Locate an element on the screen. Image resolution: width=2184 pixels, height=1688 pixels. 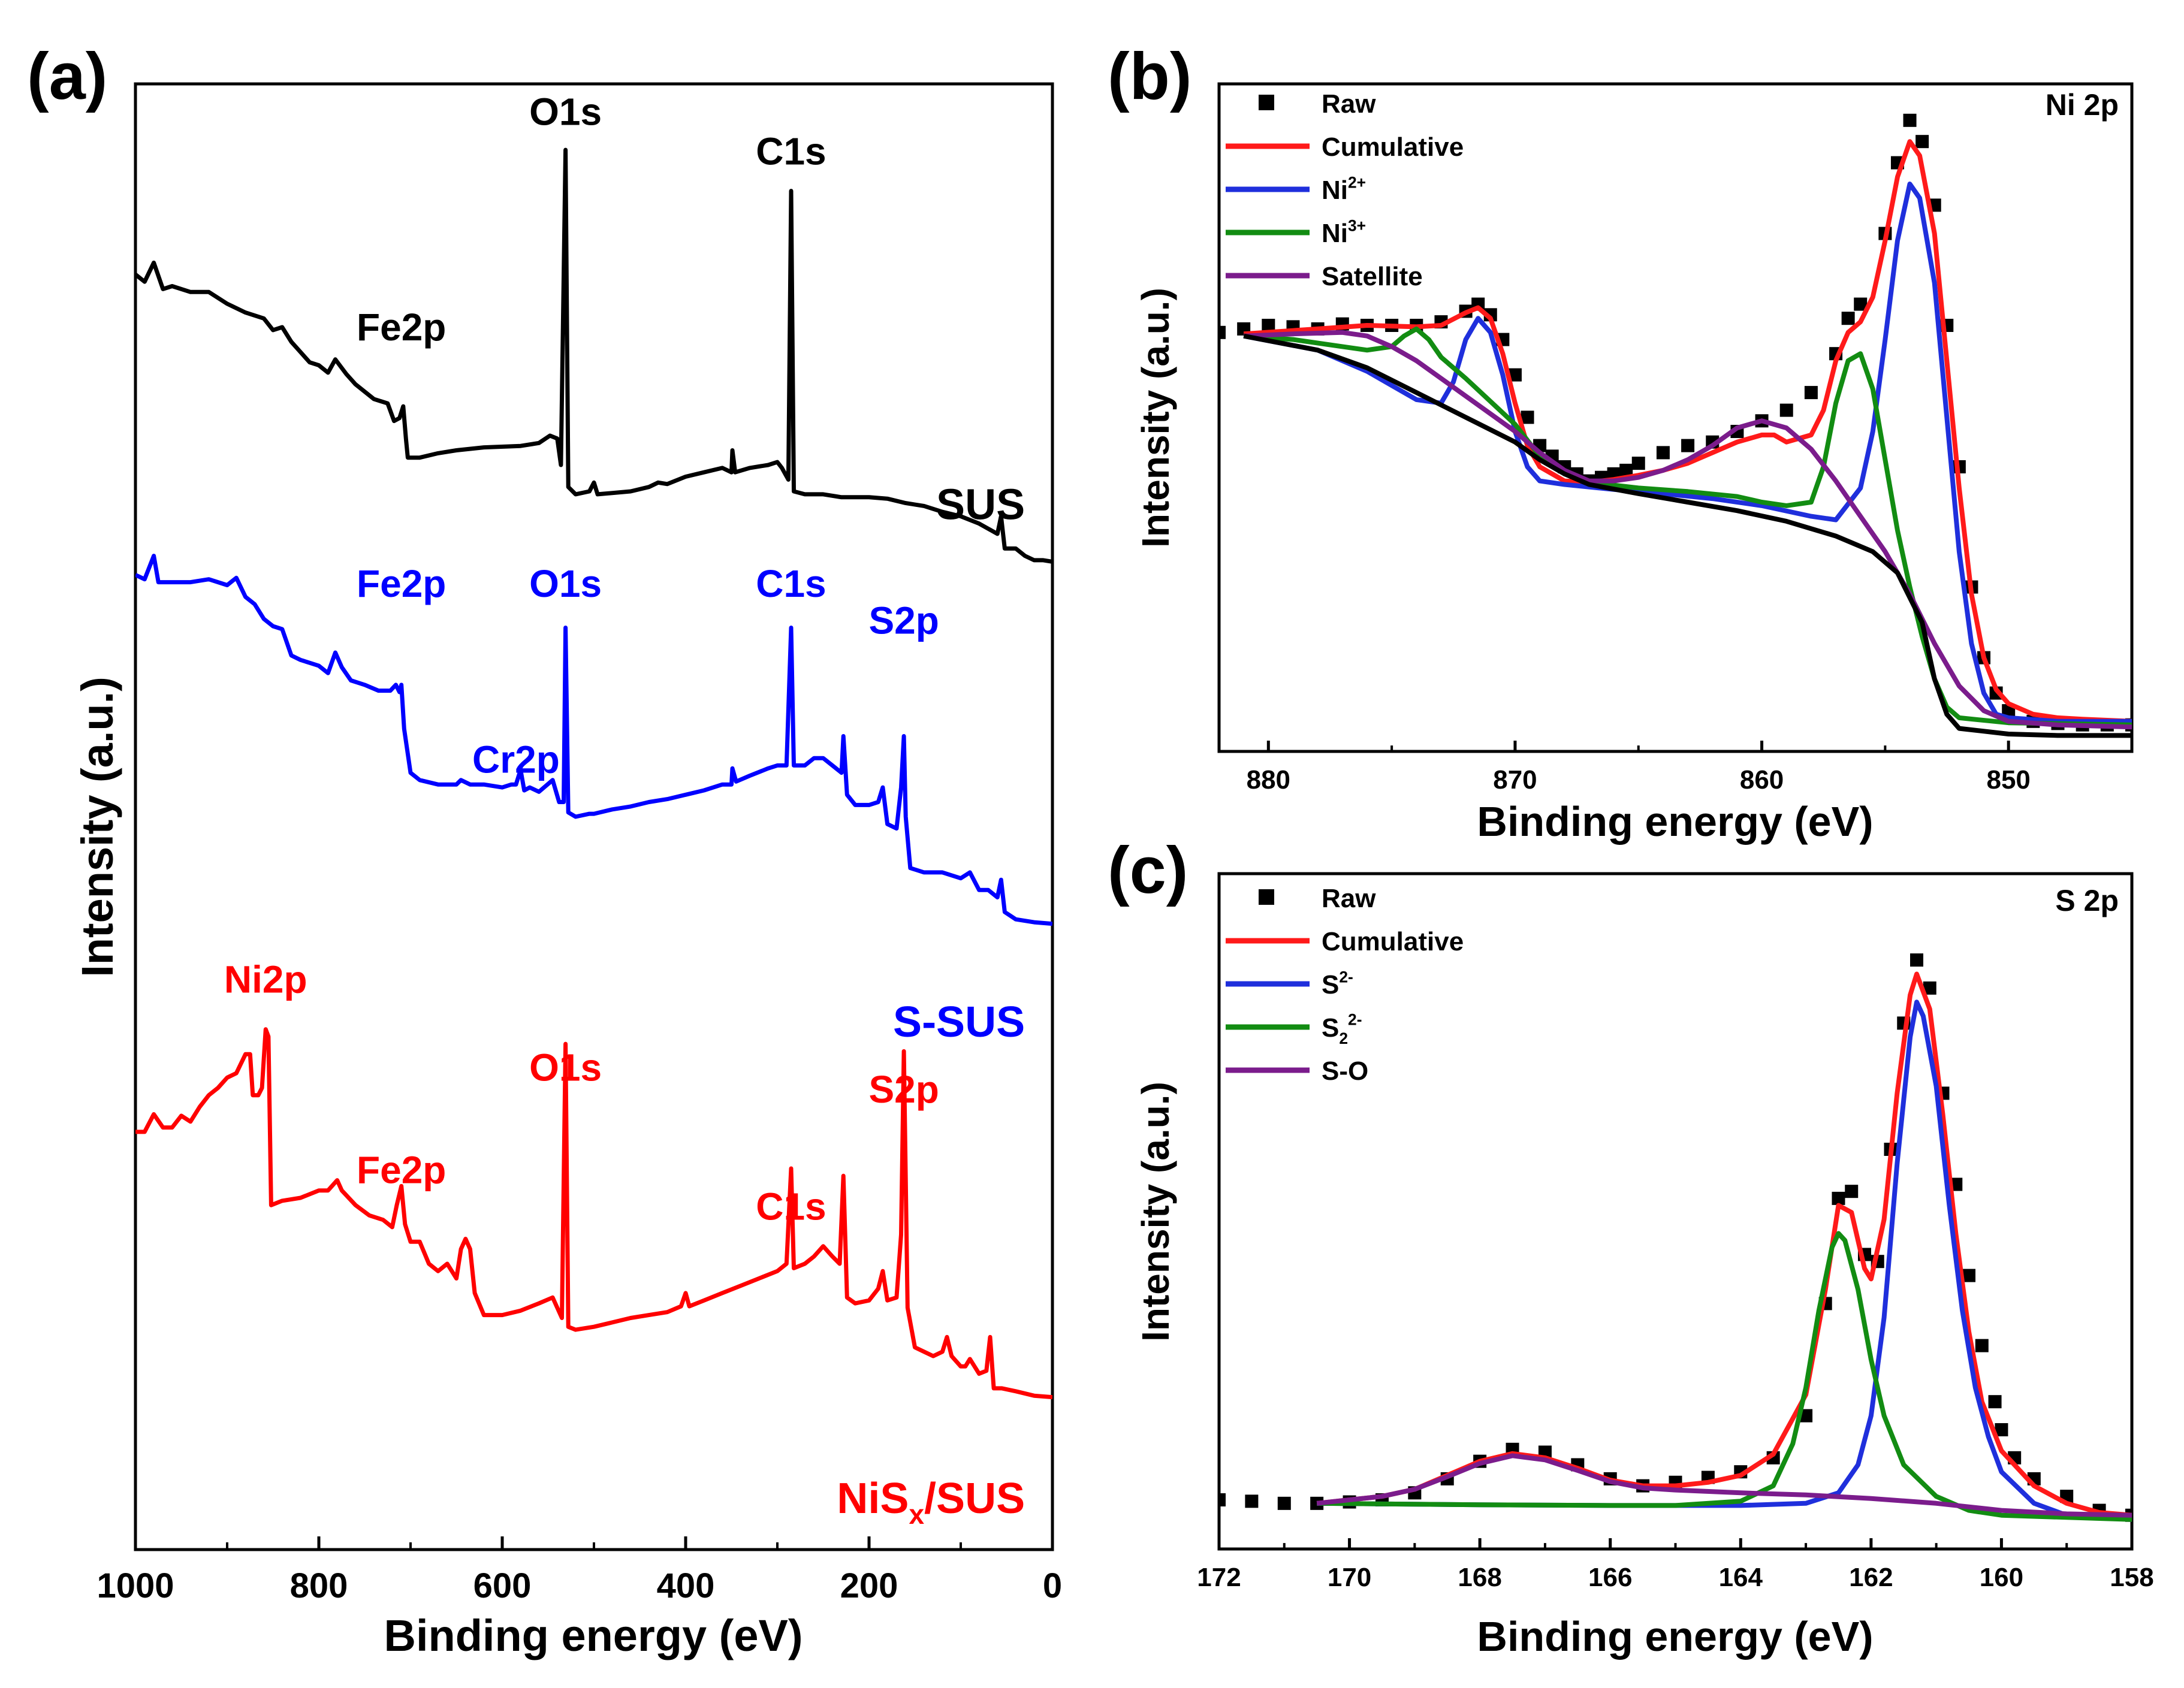
series-raw-markers is located at coordinates (1675, 1237).